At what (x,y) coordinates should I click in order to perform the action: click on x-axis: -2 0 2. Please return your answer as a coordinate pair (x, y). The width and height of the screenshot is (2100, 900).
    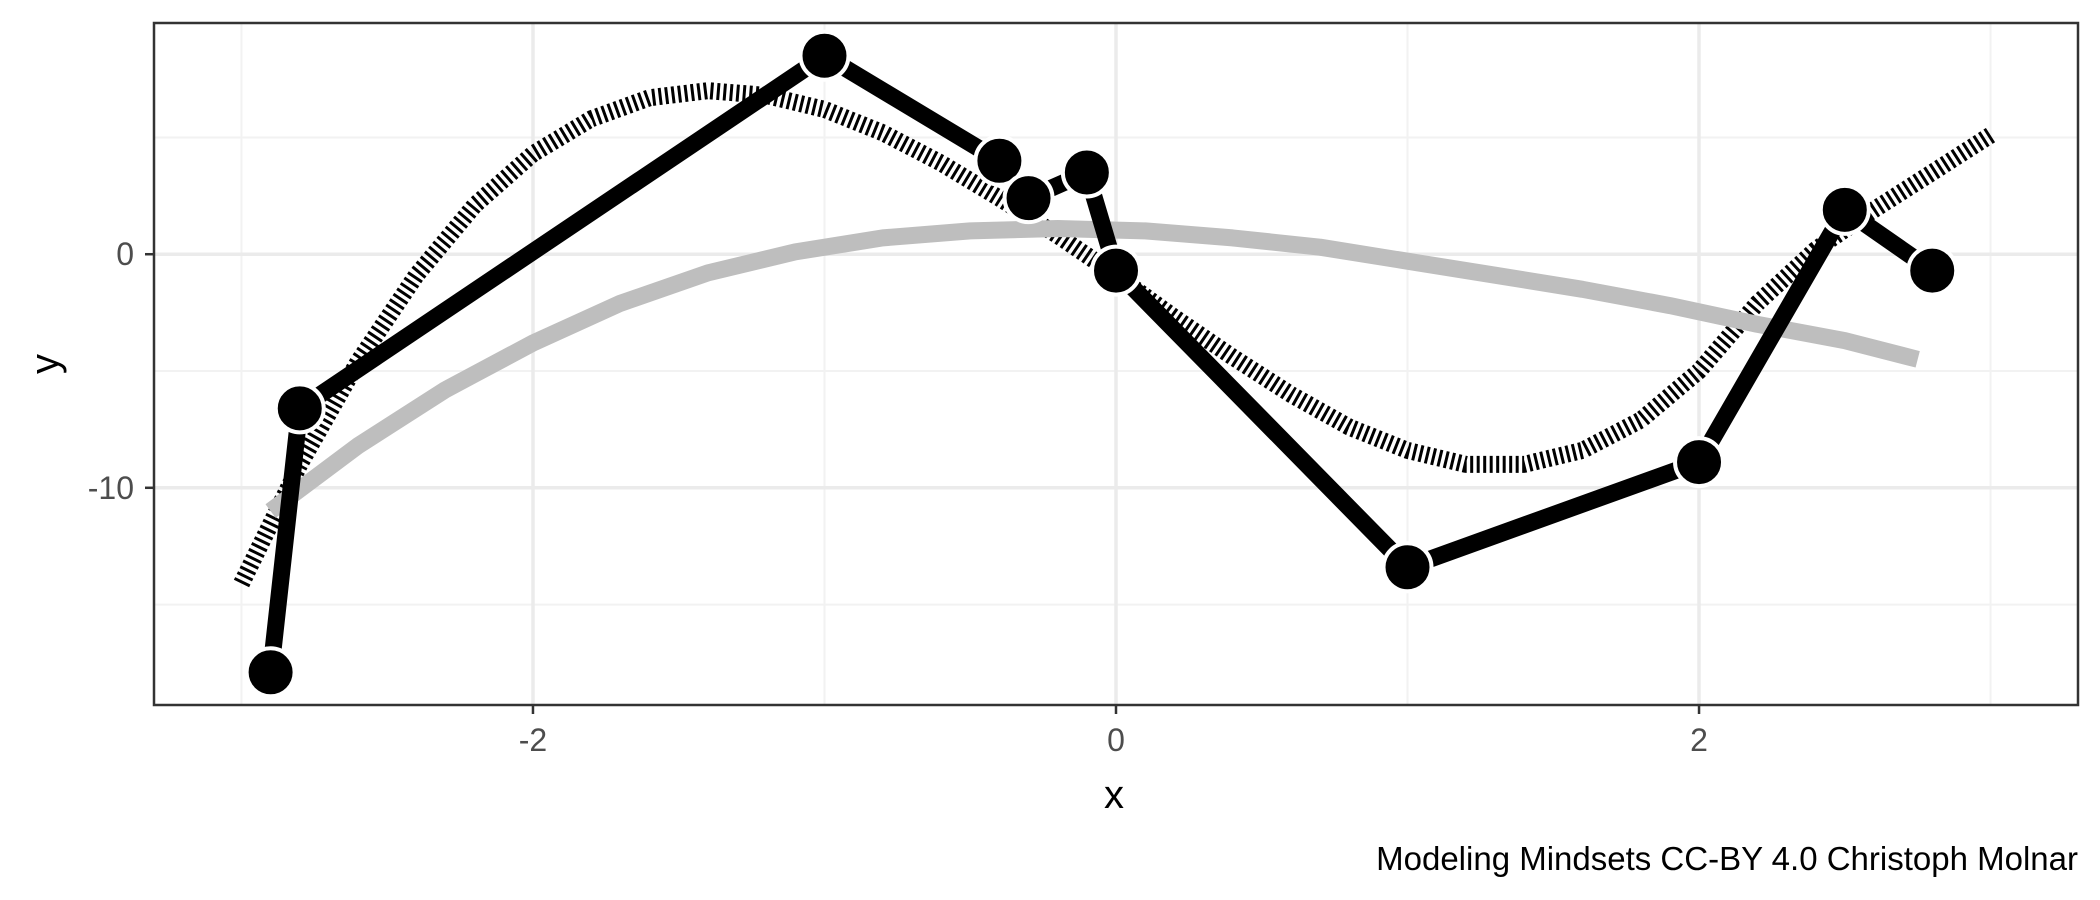
    Looking at the image, I should click on (1113, 731).